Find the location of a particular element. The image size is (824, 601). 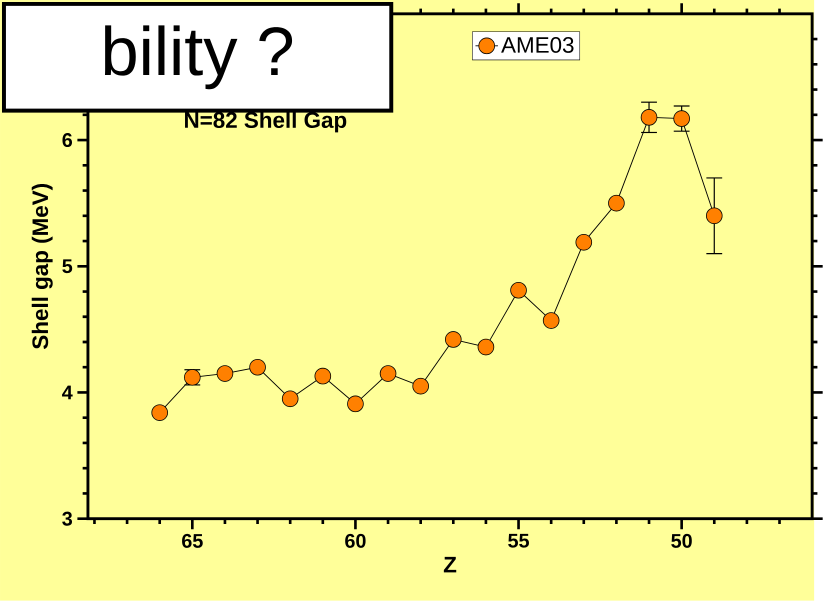

x-tick-label: 65 is located at coordinates (192, 541).